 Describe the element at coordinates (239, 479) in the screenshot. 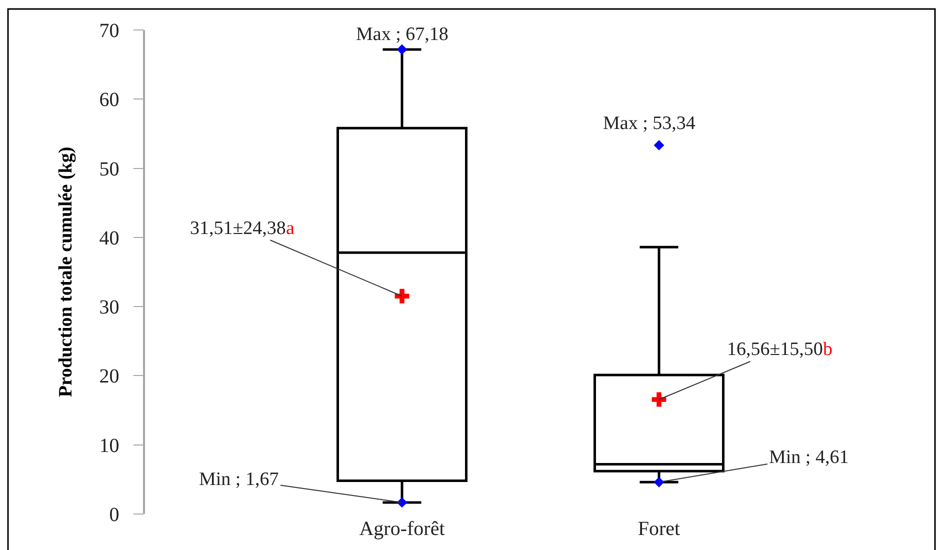

I see `annotation: Min ; 1,67` at that location.